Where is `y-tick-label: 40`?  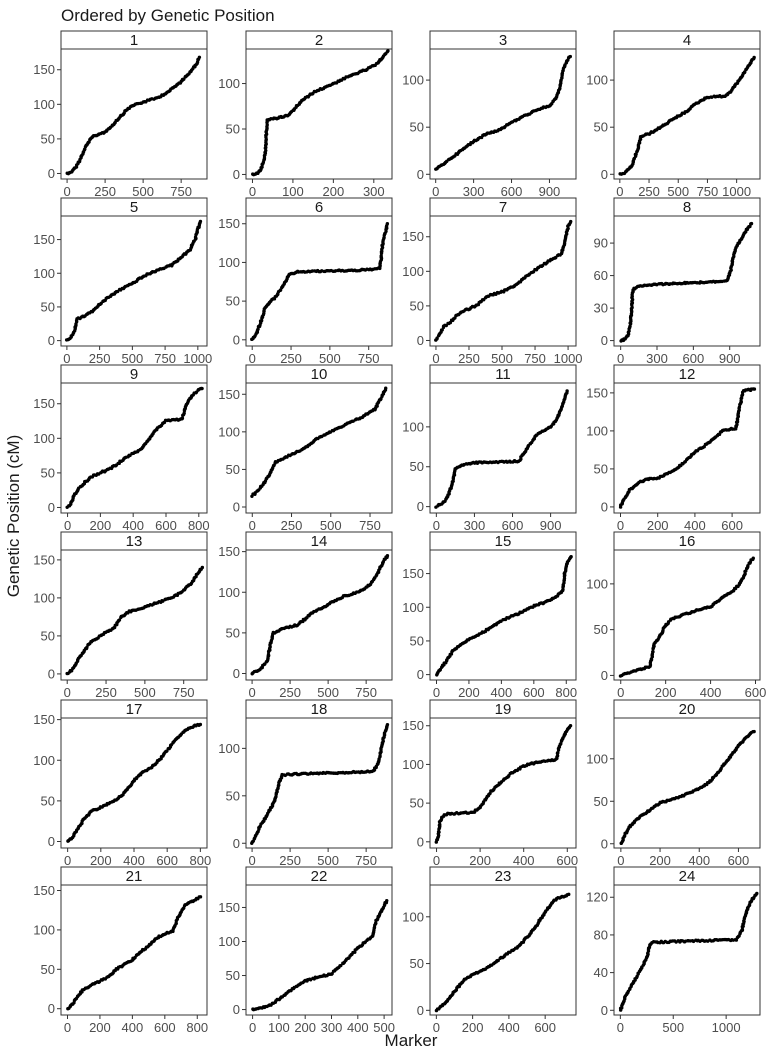
y-tick-label: 40 is located at coordinates (601, 972).